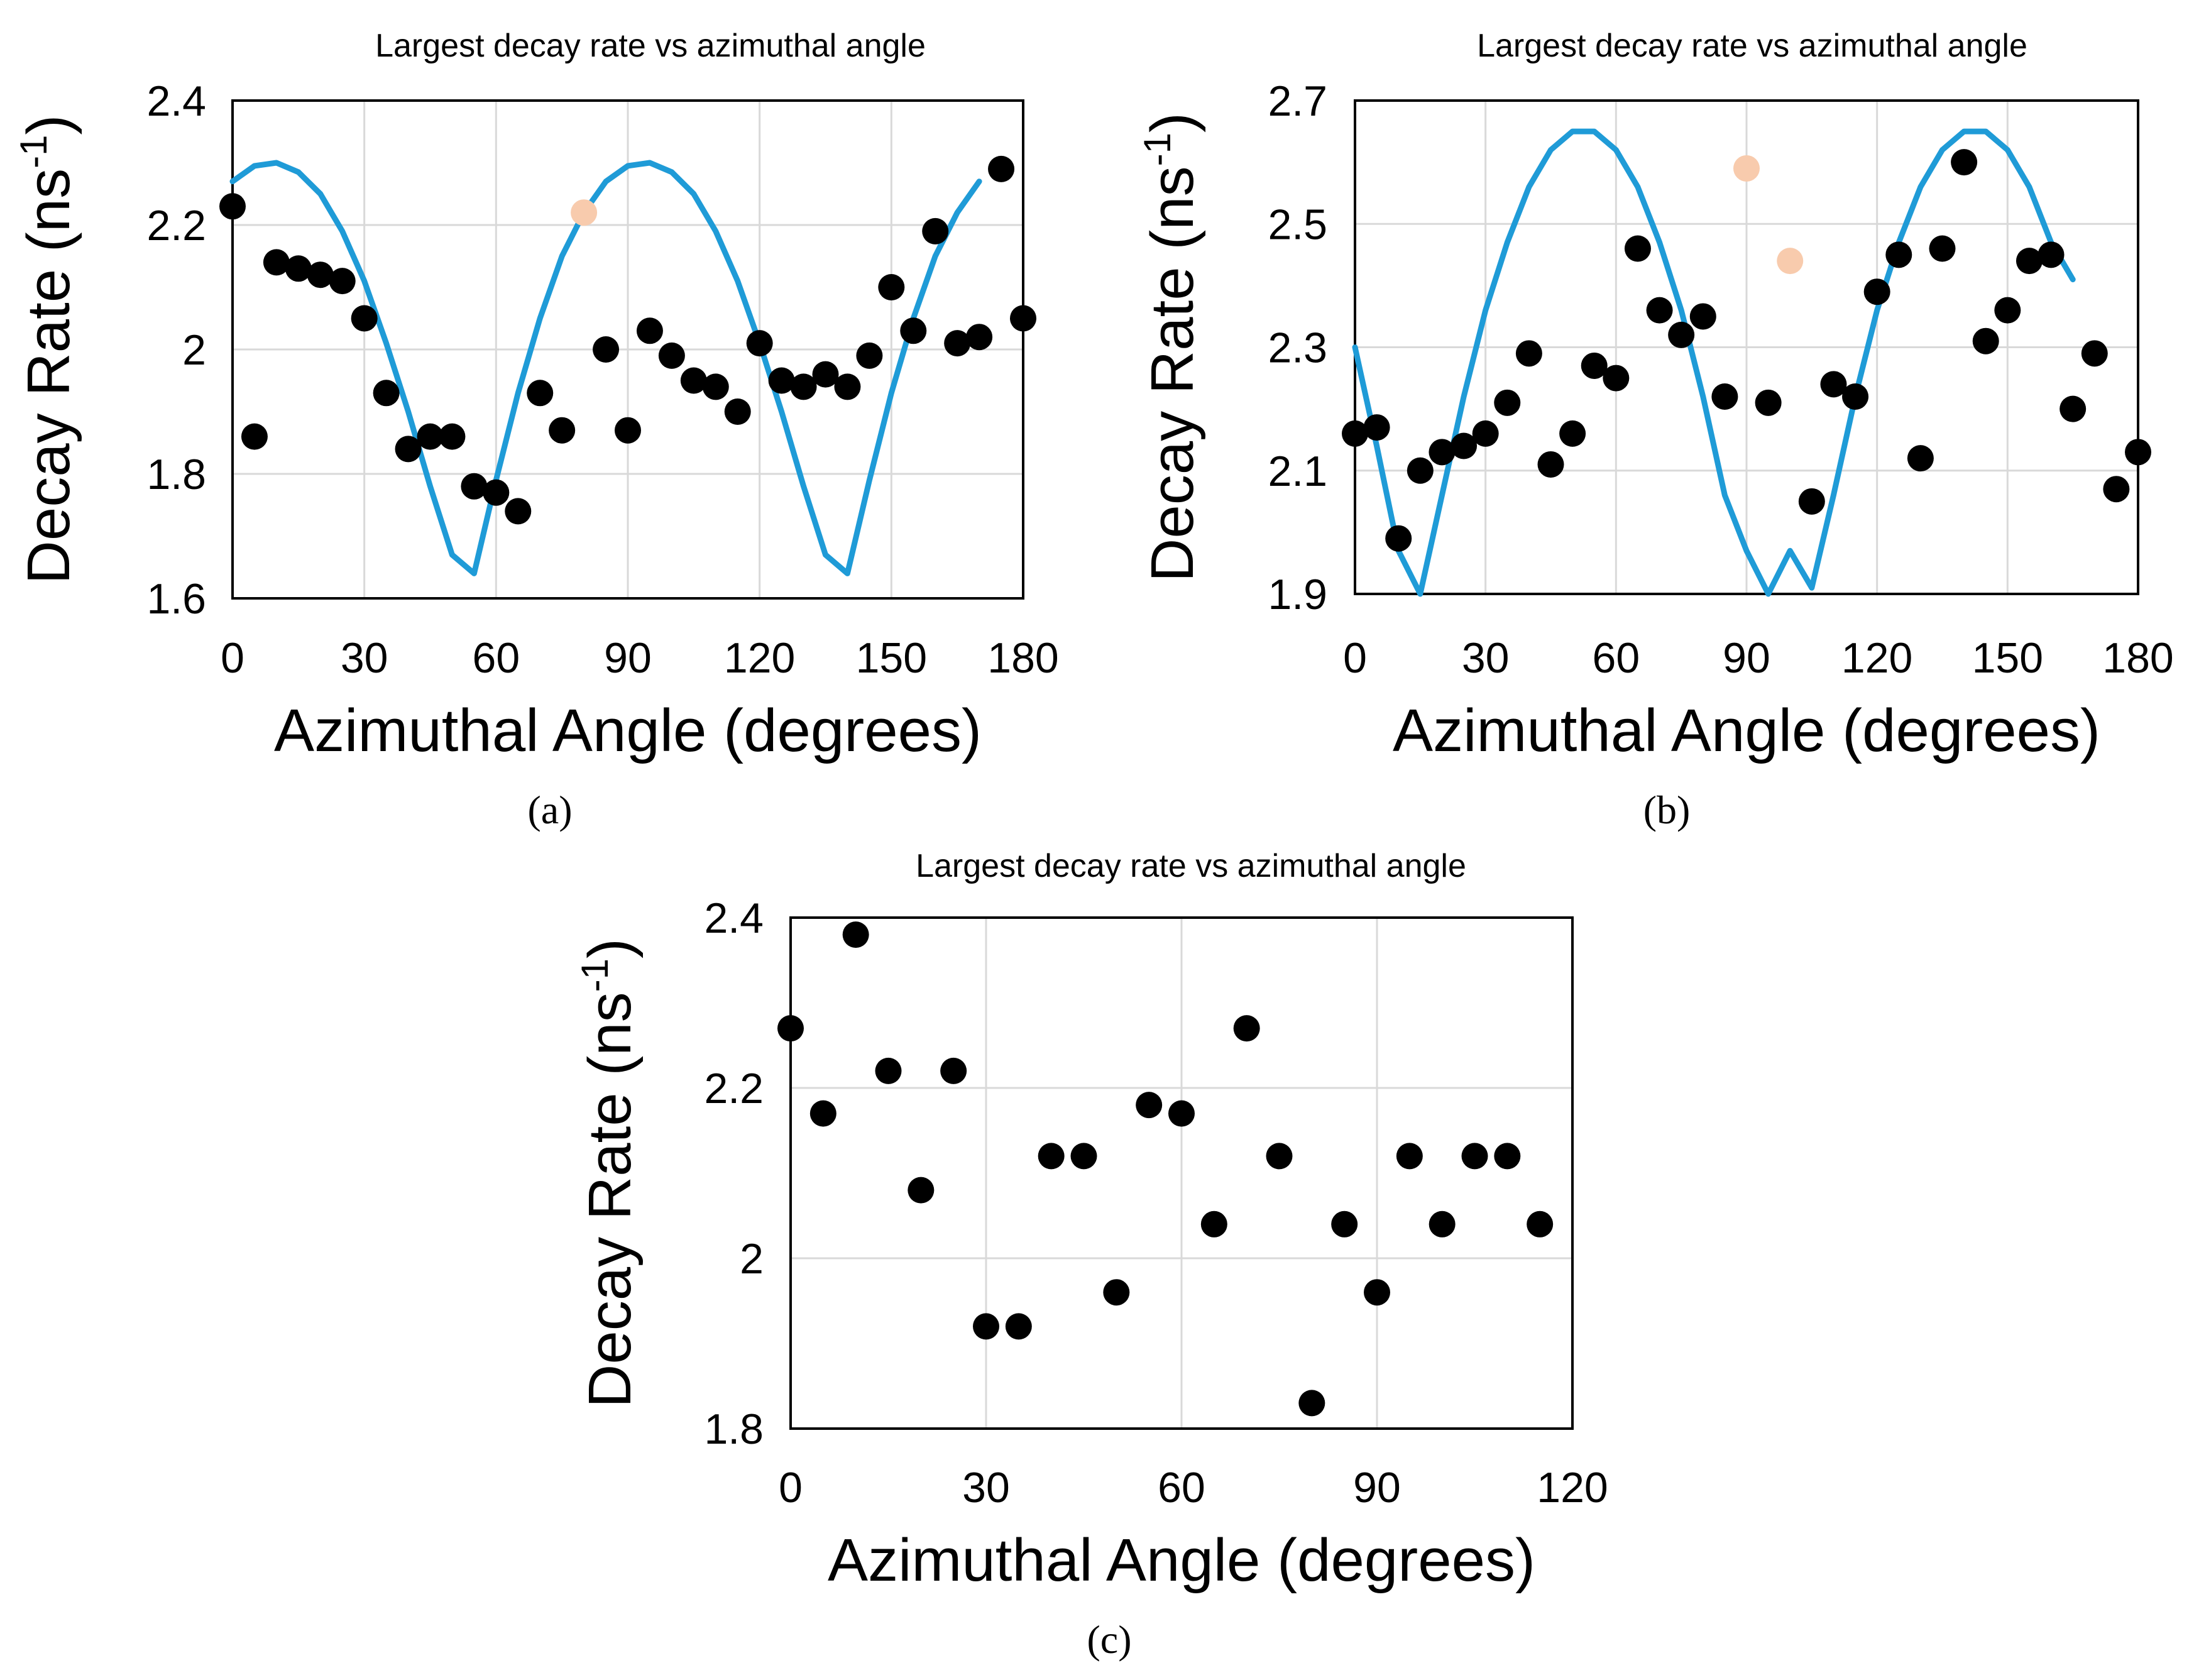 The width and height of the screenshot is (2194, 1680). What do you see at coordinates (549, 810) in the screenshot?
I see `panel-label: (a)` at bounding box center [549, 810].